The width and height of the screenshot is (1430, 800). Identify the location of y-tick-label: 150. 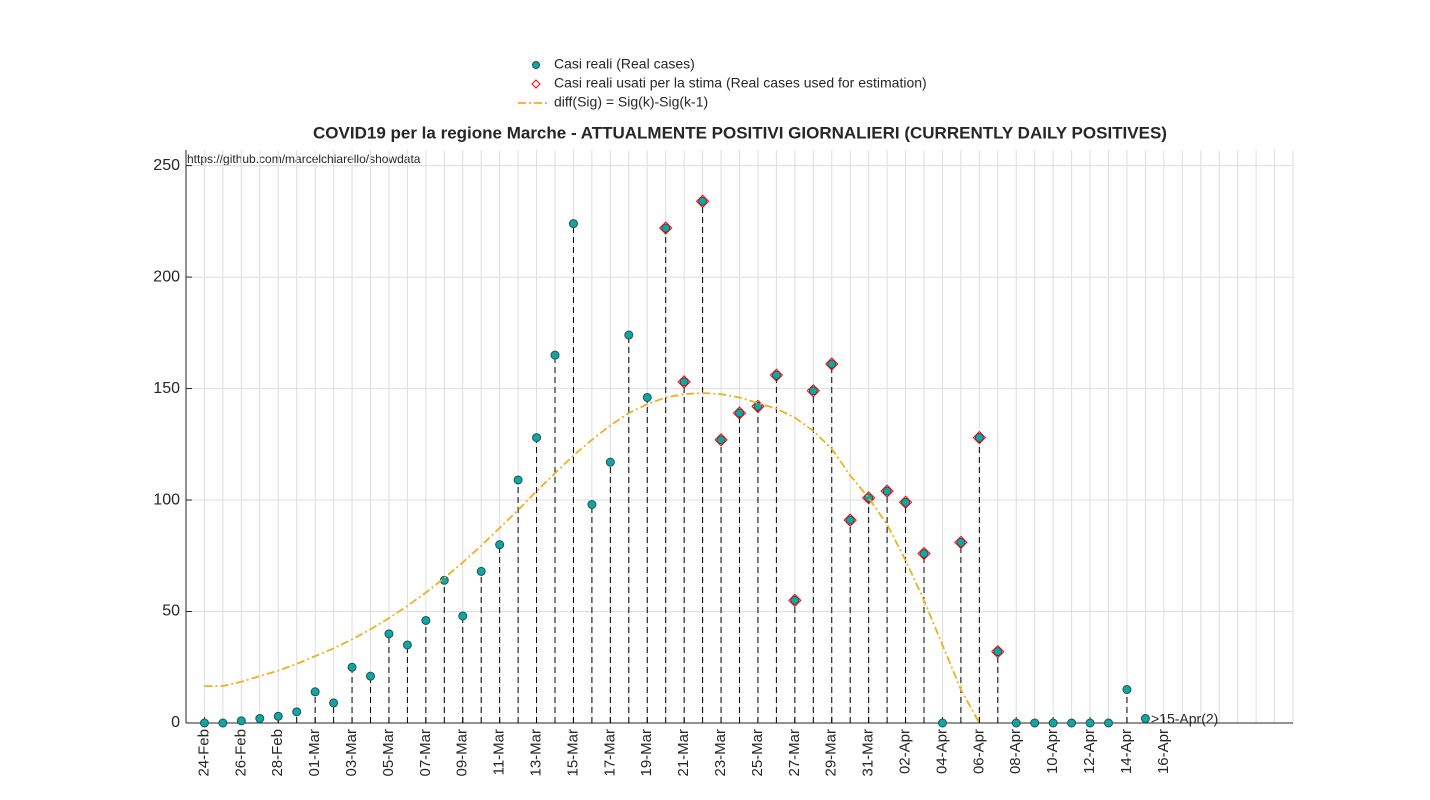
(166, 388).